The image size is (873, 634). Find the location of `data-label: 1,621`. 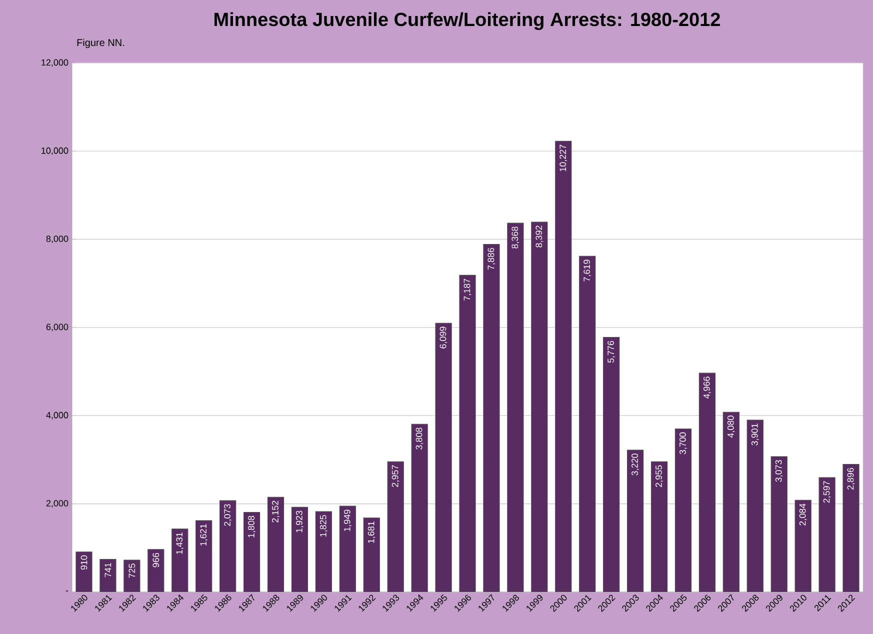

data-label: 1,621 is located at coordinates (204, 535).